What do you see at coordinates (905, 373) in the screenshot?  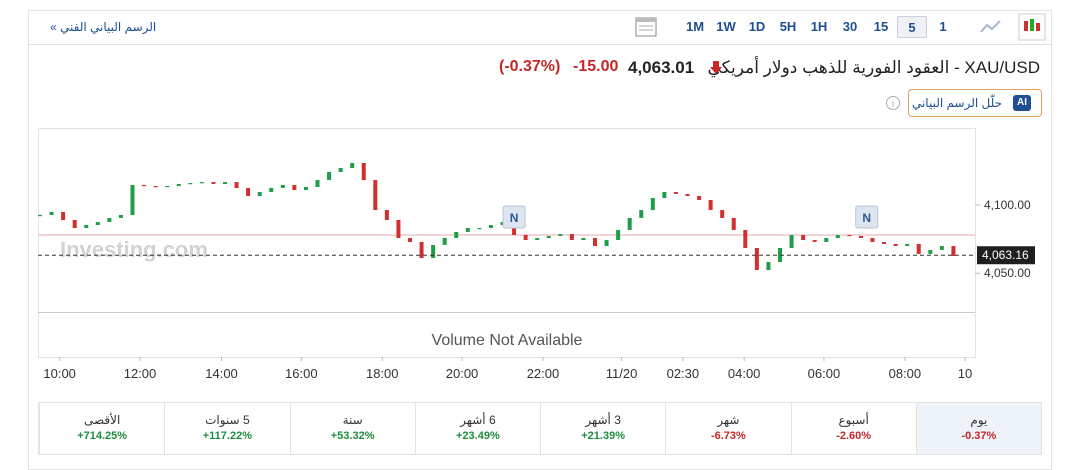 I see `x-tick-label: 08:00` at bounding box center [905, 373].